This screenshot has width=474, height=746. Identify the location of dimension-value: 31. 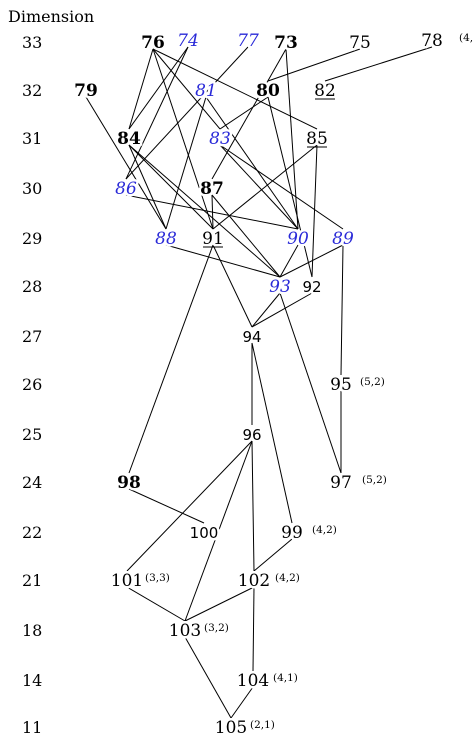
(32, 138).